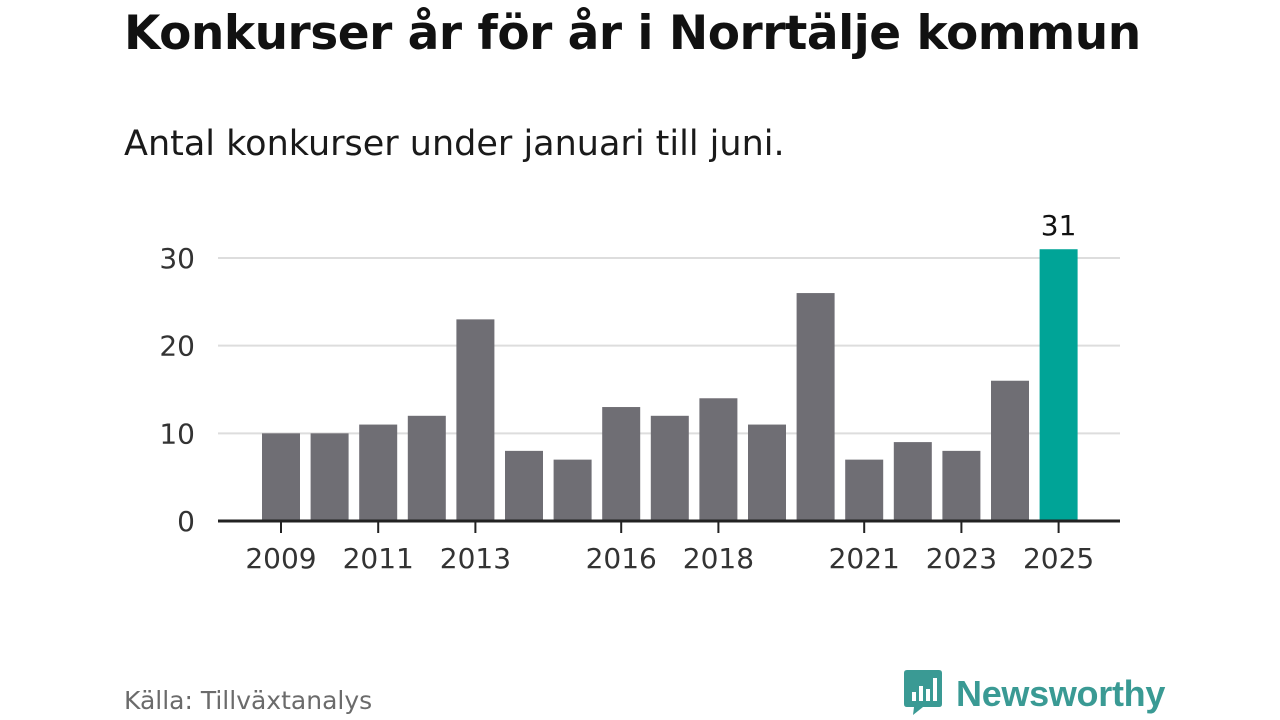 This screenshot has height=720, width=1280. Describe the element at coordinates (1058, 558) in the screenshot. I see `x-tick-label: 2025` at that location.